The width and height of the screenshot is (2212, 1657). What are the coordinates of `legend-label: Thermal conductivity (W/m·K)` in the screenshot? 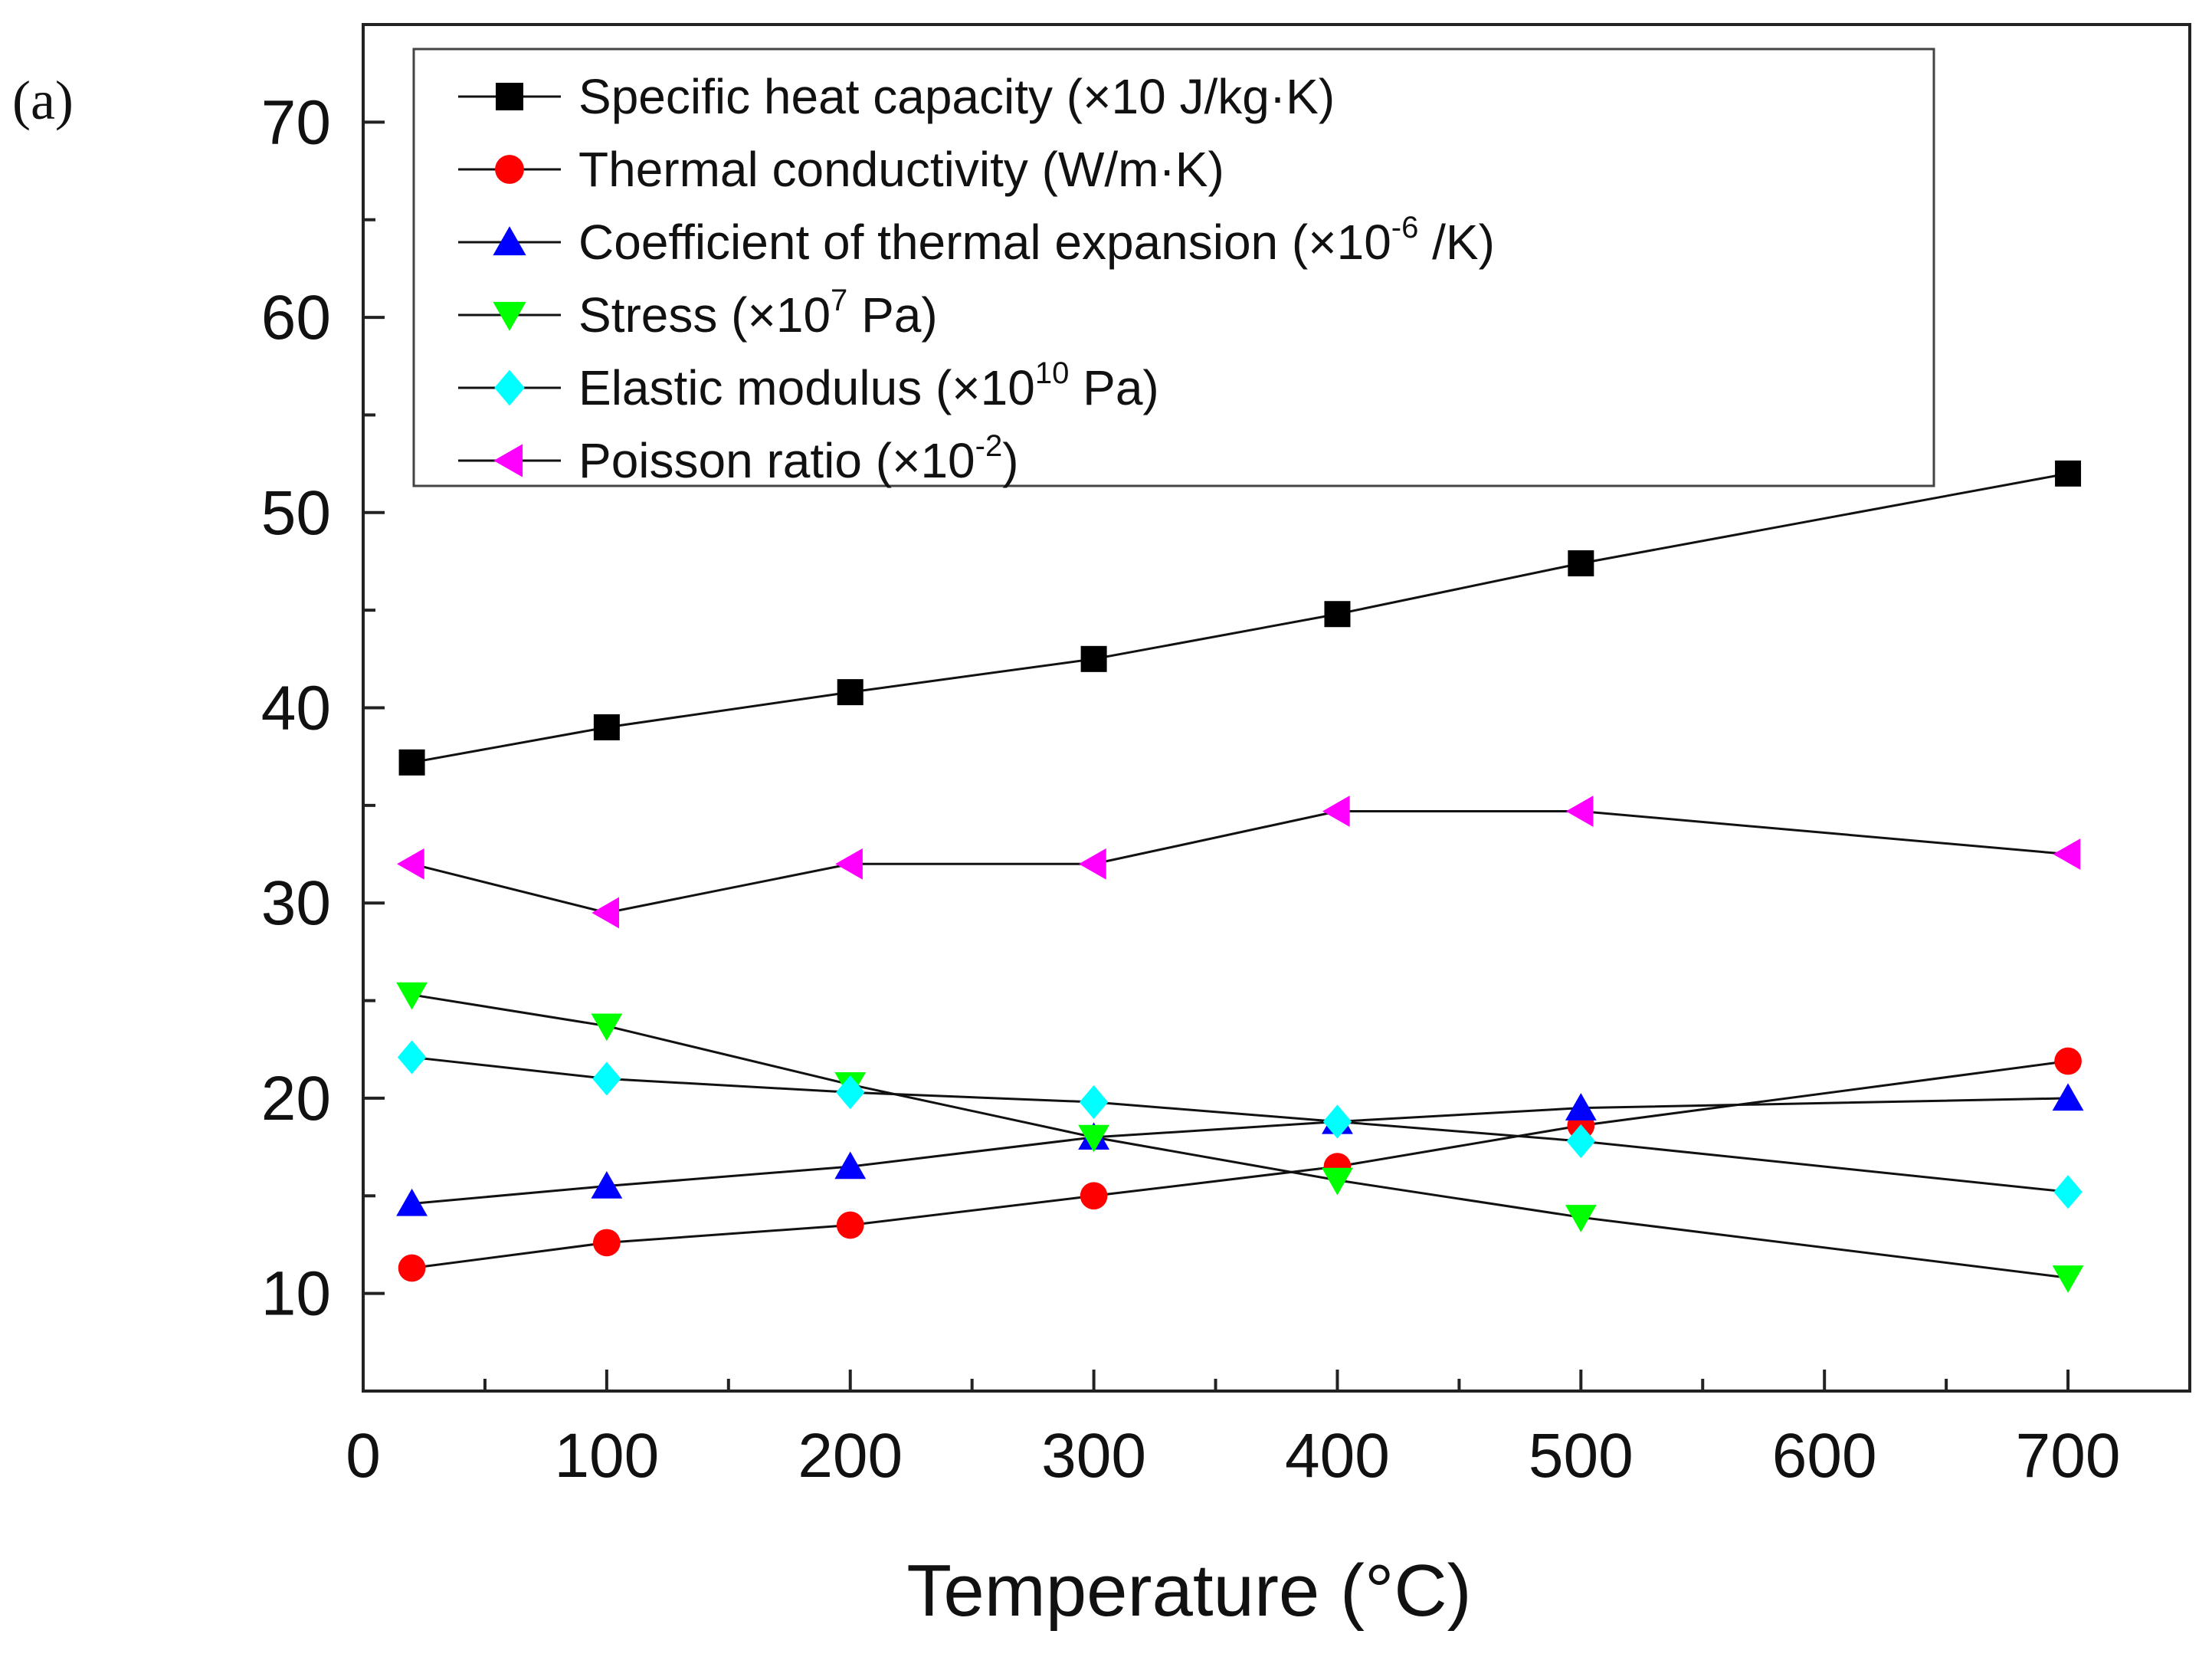 It's located at (901, 169).